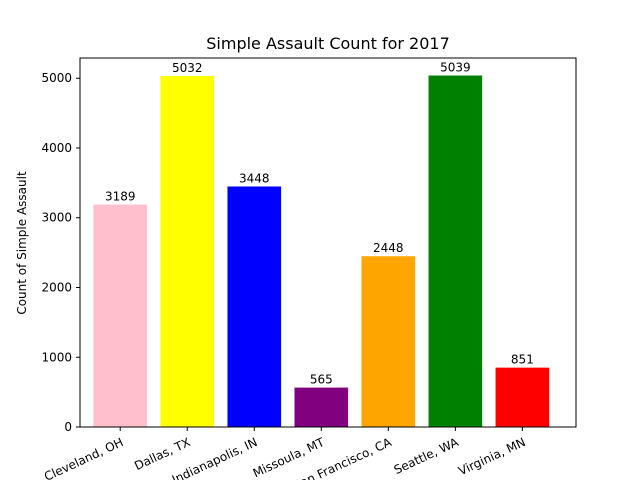  What do you see at coordinates (328, 43) in the screenshot?
I see `chart-title: Simple Assault Count for 2017` at bounding box center [328, 43].